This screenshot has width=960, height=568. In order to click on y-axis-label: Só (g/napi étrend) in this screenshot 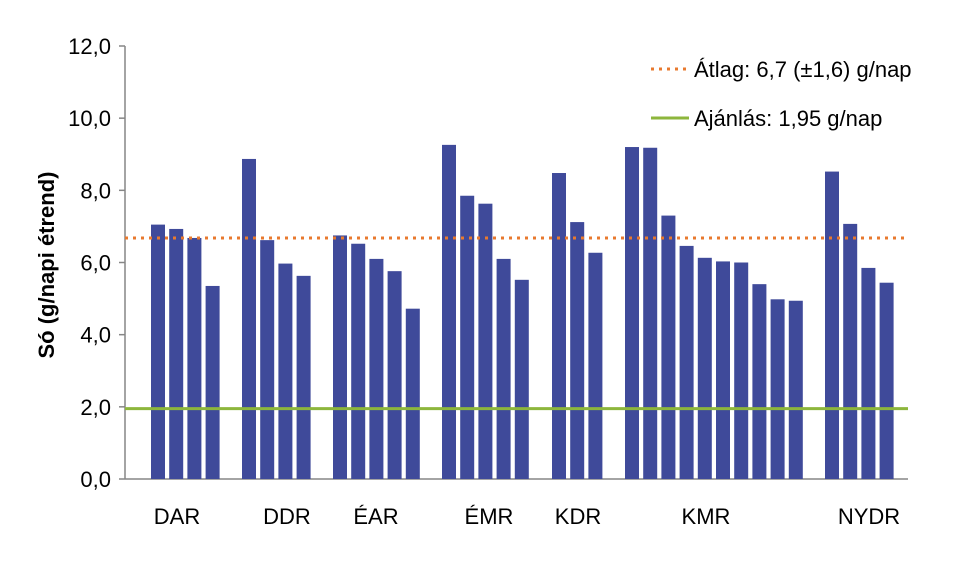, I will do `click(46, 265)`.